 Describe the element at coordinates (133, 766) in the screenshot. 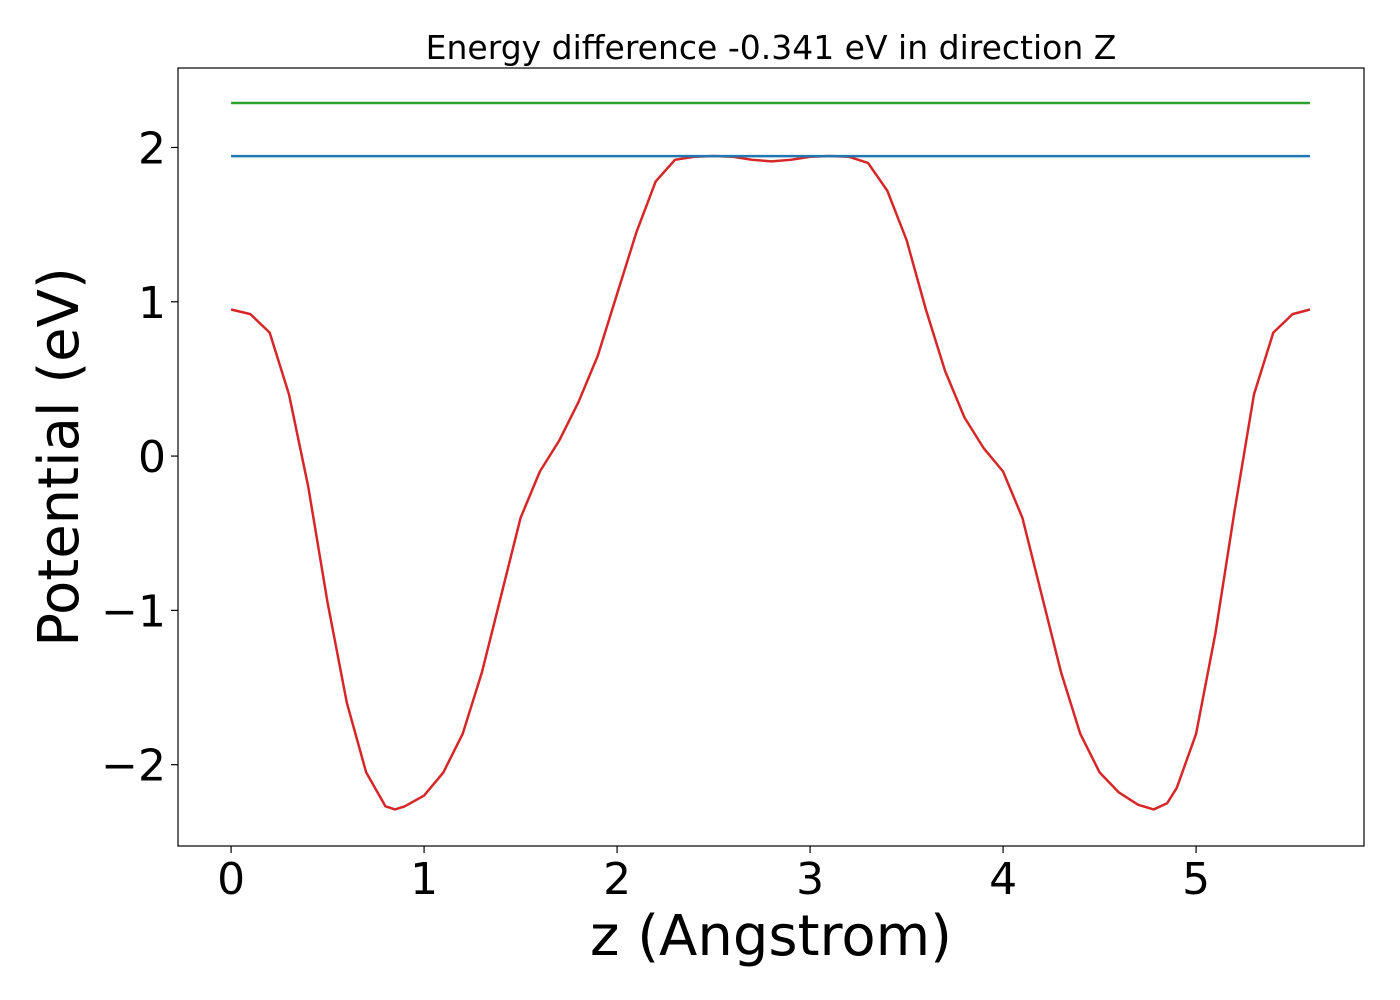

I see `y-tick-label: −2` at that location.